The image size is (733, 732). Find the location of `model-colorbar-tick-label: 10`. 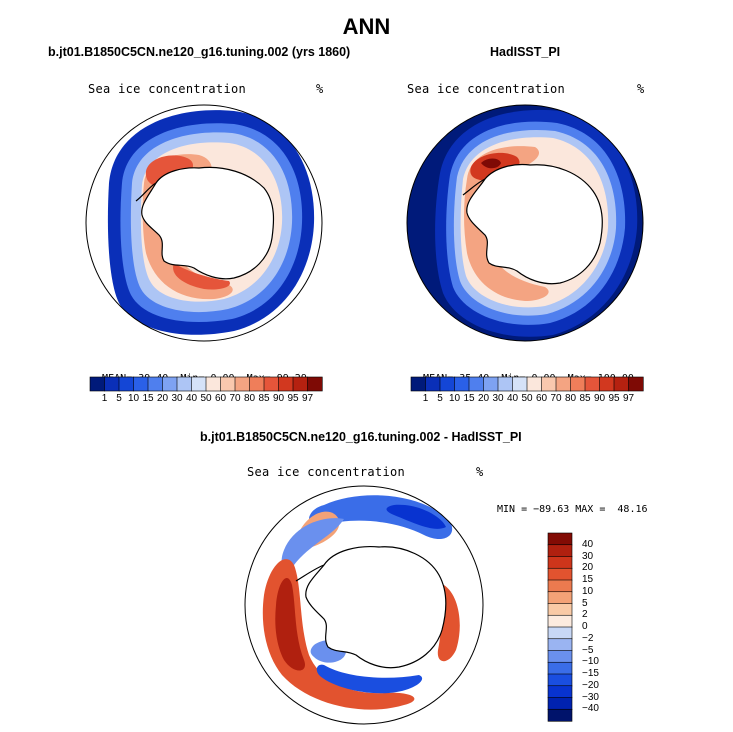

model-colorbar-tick-label: 10 is located at coordinates (133, 398).